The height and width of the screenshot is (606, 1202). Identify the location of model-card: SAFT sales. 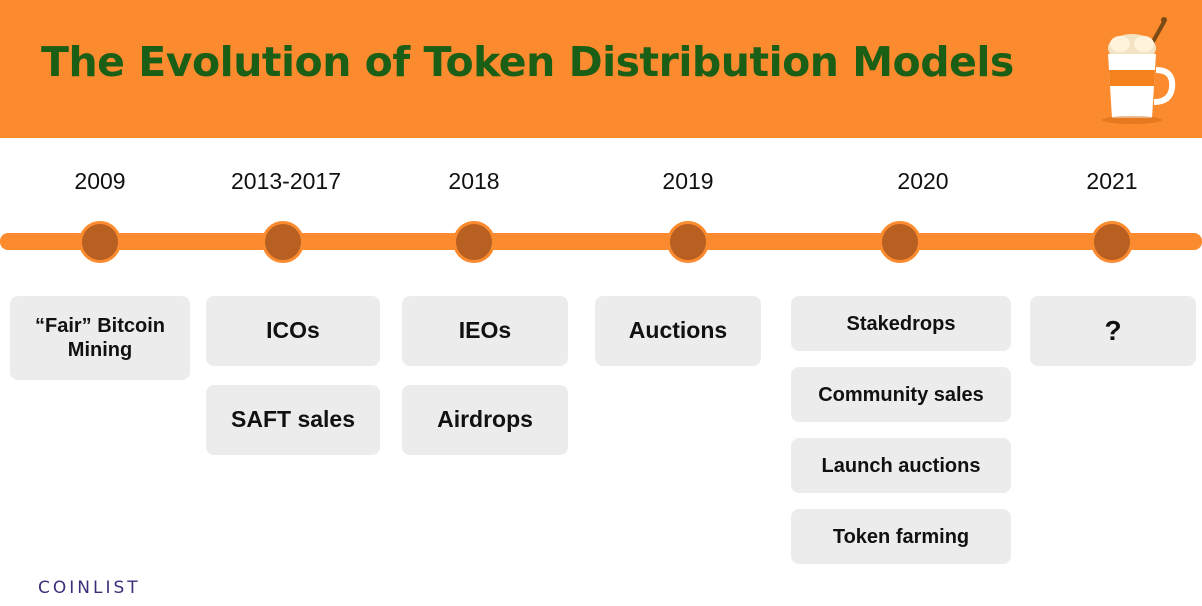
(293, 420).